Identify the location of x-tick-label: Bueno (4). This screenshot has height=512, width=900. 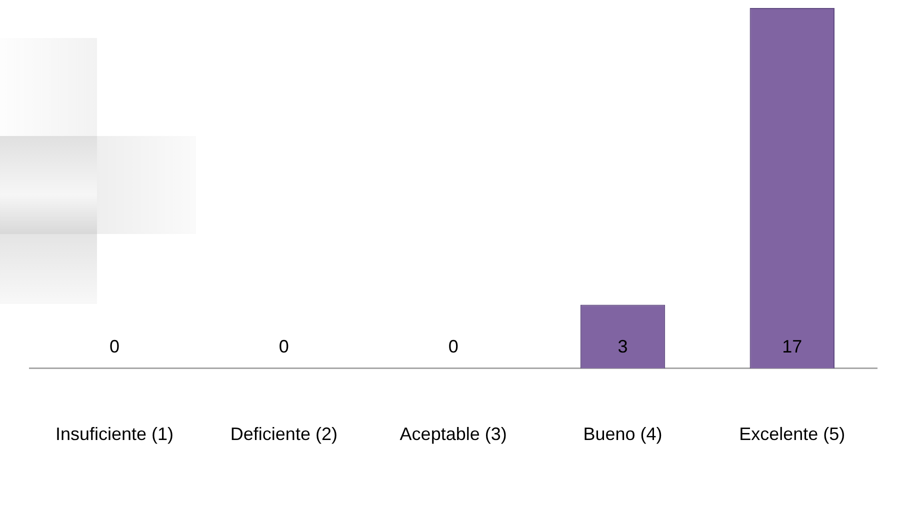
(622, 434).